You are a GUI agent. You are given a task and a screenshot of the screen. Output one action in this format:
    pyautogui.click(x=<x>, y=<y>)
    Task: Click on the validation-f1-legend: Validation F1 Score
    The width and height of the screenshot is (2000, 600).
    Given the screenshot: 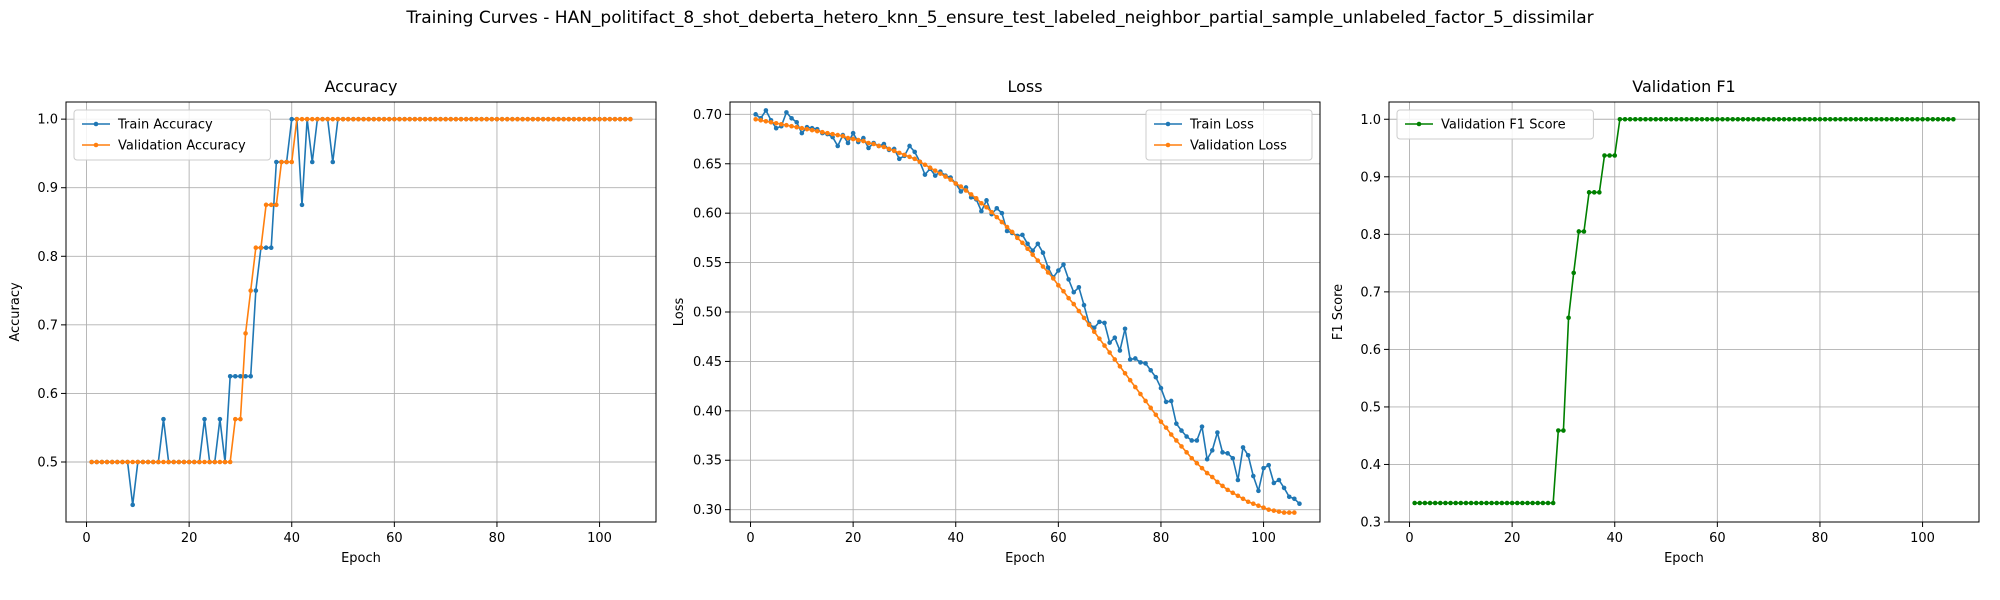 What is the action you would take?
    pyautogui.click(x=1495, y=124)
    